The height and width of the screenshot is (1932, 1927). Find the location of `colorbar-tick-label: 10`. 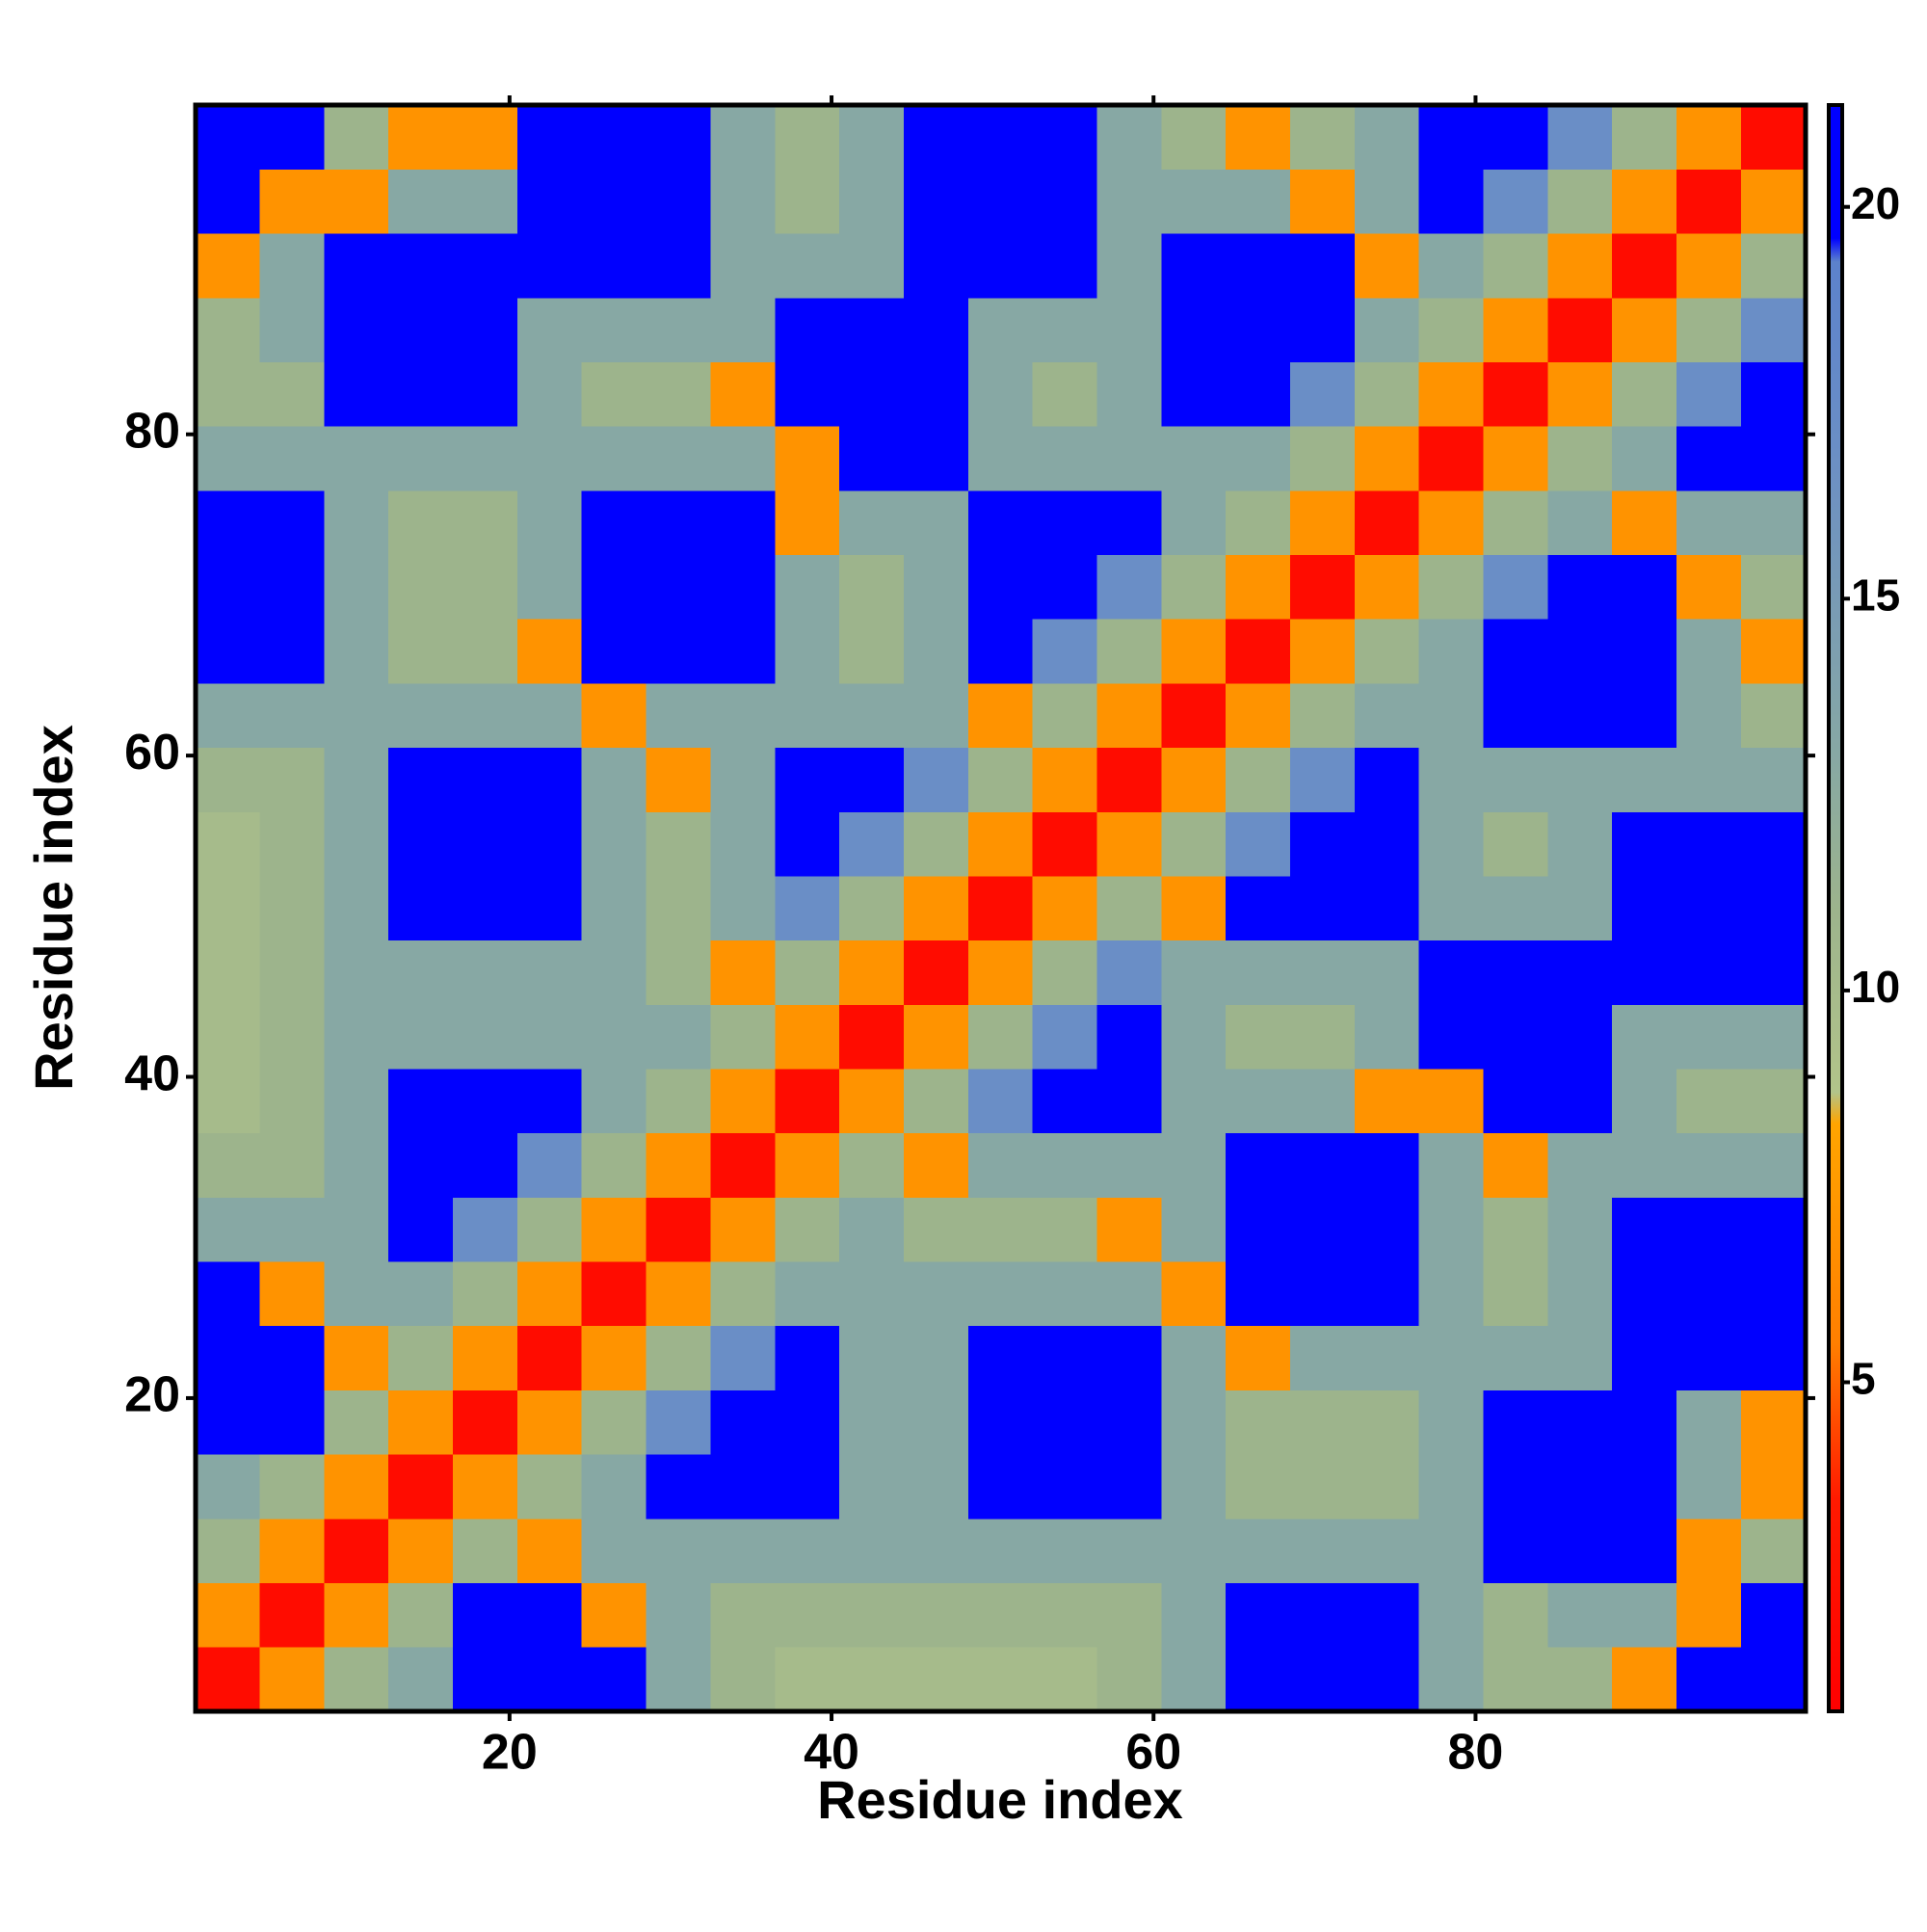

colorbar-tick-label: 10 is located at coordinates (1875, 987).